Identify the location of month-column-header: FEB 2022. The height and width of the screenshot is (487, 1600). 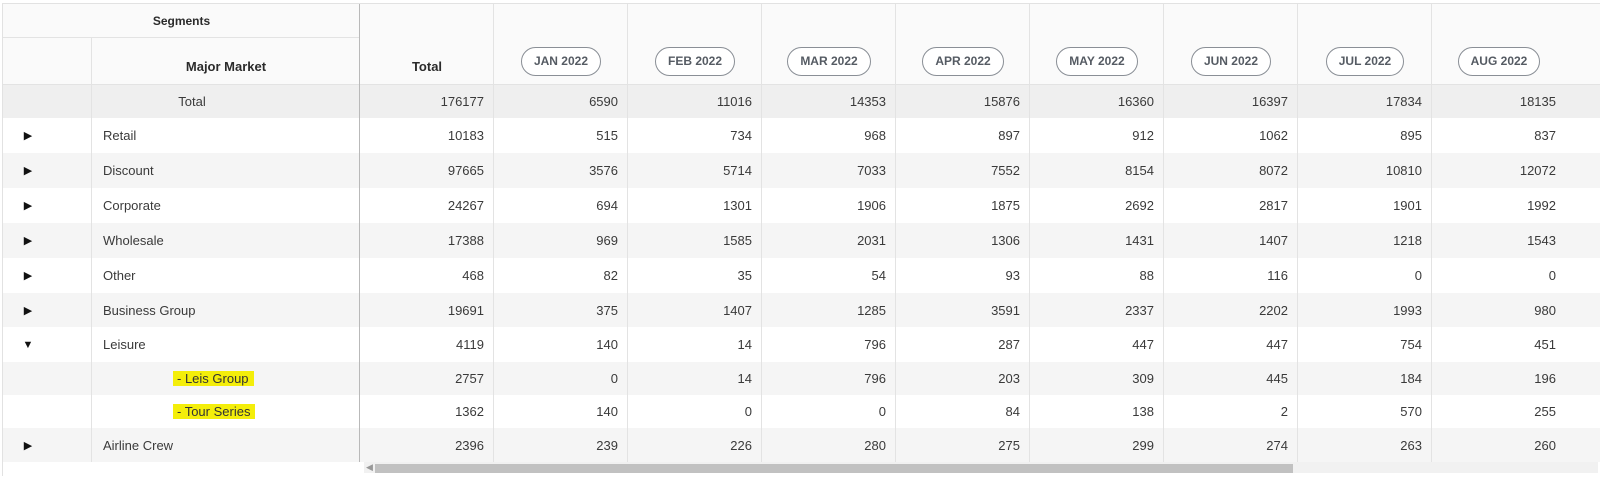
(695, 61).